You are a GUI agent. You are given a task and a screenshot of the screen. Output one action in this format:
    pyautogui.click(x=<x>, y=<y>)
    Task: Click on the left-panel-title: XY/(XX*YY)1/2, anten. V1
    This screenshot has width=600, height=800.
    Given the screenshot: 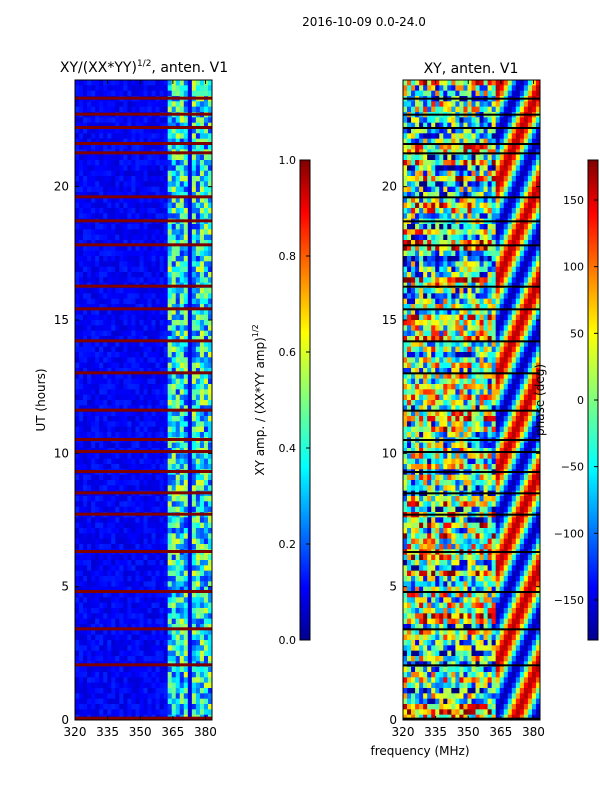 What is the action you would take?
    pyautogui.click(x=144, y=67)
    